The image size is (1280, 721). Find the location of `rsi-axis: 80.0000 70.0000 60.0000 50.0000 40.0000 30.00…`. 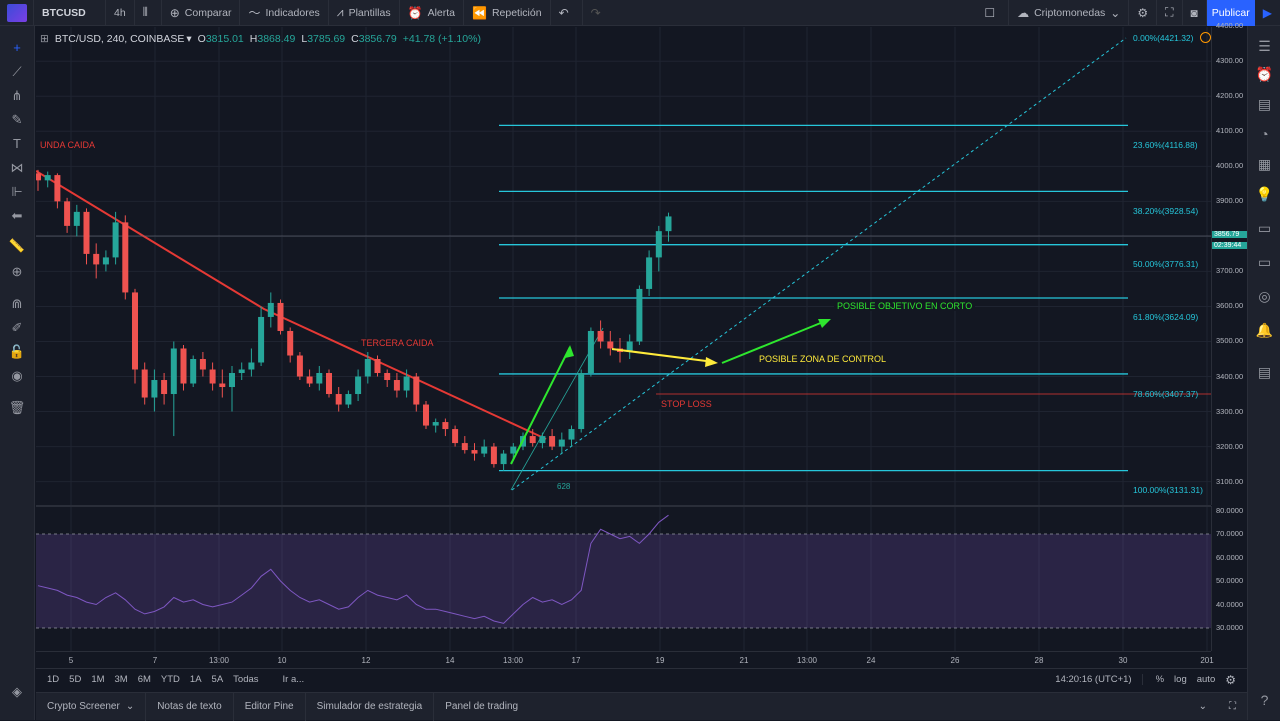

rsi-axis: 80.0000 70.0000 60.0000 50.0000 40.0000 30.00… is located at coordinates (1229, 578).